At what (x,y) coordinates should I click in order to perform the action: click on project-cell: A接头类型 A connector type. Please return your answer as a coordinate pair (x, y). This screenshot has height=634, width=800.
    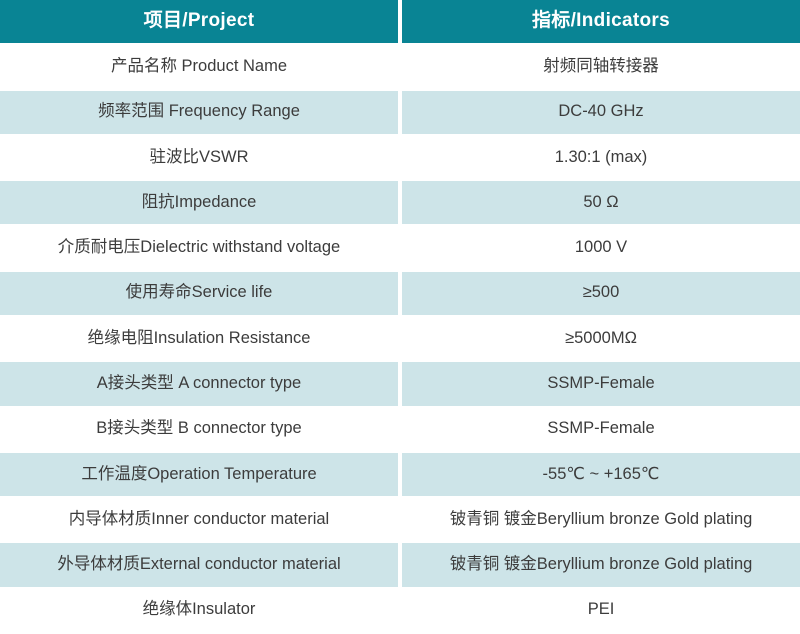
    Looking at the image, I should click on (201, 384).